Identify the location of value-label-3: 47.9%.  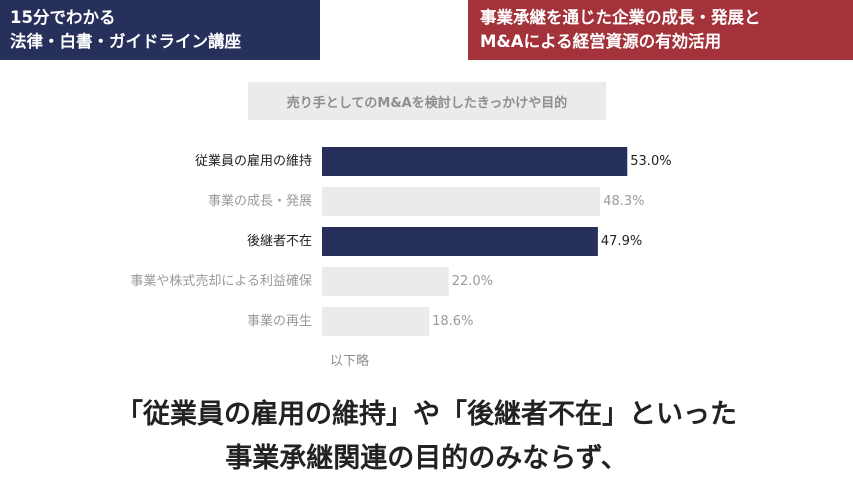
(621, 241).